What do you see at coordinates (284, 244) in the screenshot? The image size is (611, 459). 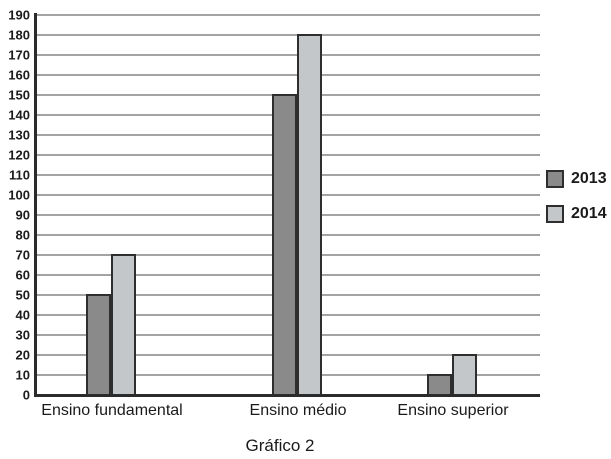 I see `bar-2013-ensino-medio` at bounding box center [284, 244].